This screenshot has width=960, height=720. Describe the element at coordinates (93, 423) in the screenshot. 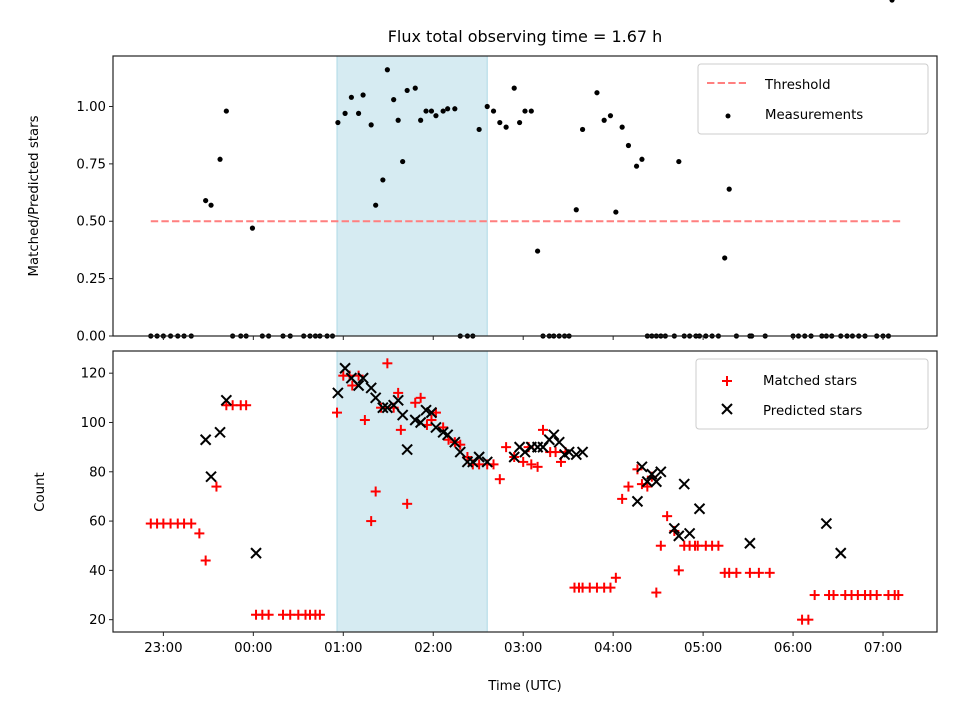

I see `bottom-ytick-label: 100` at that location.